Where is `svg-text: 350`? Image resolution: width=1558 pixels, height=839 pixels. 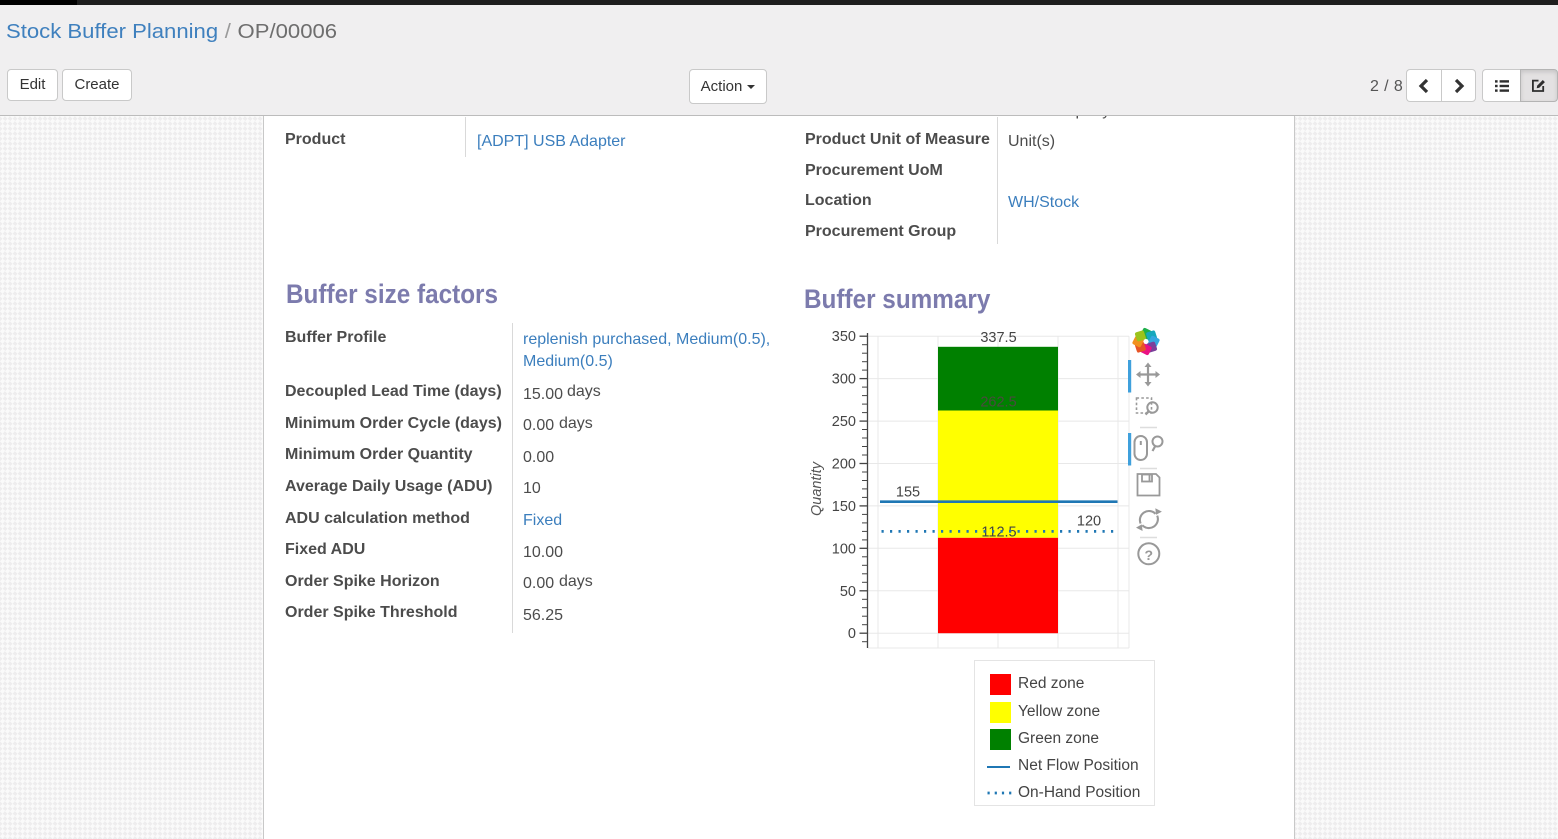
svg-text: 350 is located at coordinates (844, 337).